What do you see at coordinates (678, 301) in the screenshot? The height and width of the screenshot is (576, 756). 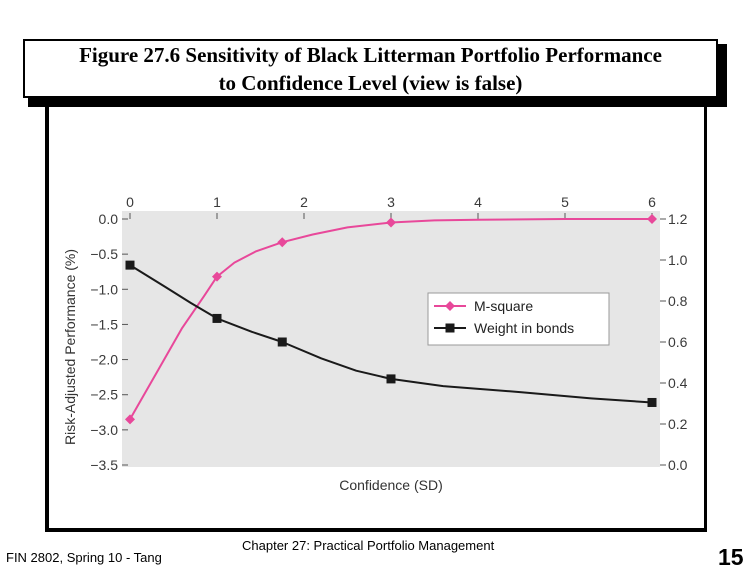 I see `y-right-tick-label: 0.8` at bounding box center [678, 301].